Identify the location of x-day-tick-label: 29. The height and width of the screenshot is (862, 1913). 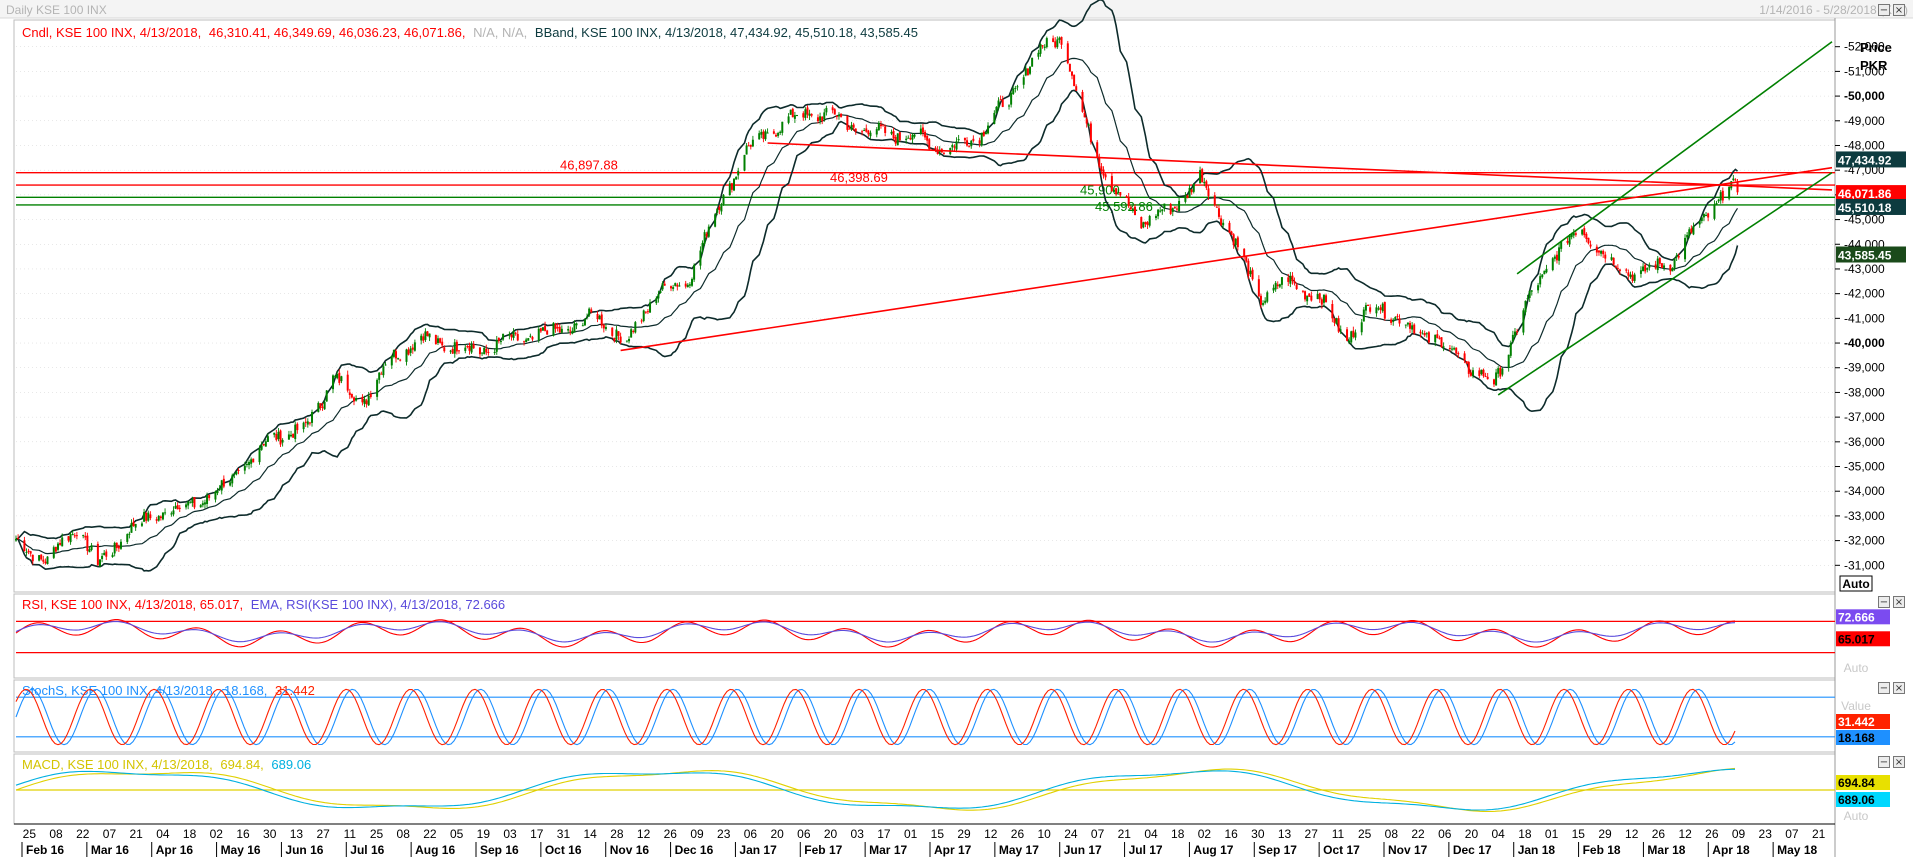
(1605, 834).